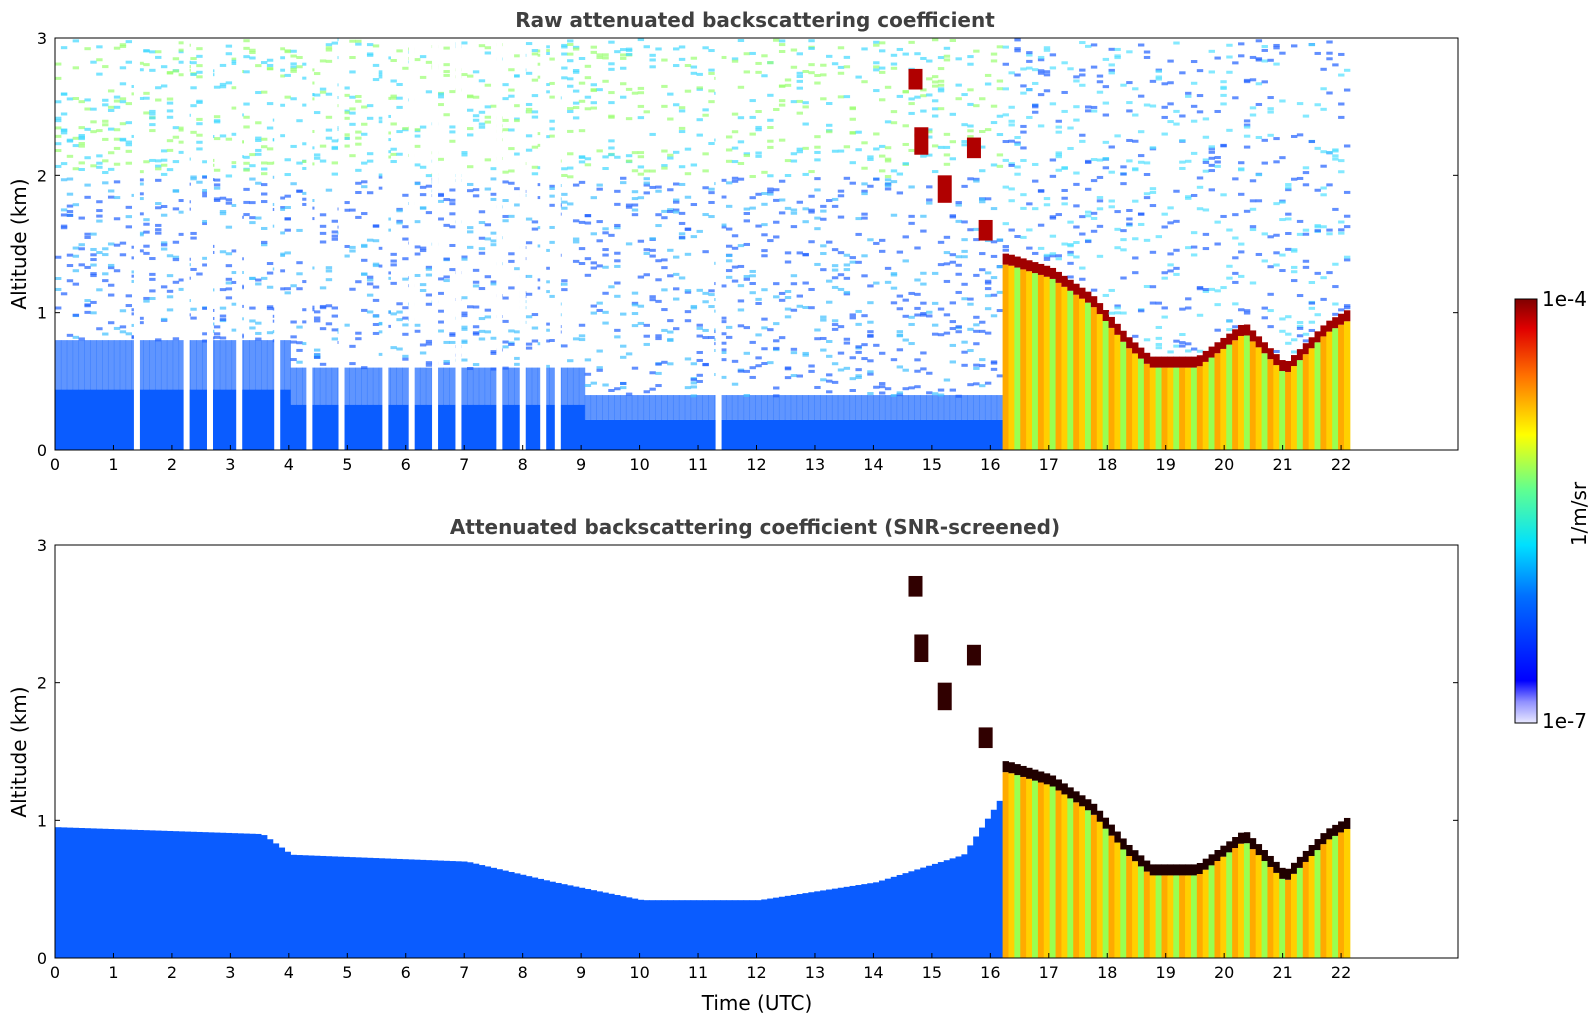 The height and width of the screenshot is (1020, 1595). I want to click on x-axis-label: Time (UTC), so click(757, 1003).